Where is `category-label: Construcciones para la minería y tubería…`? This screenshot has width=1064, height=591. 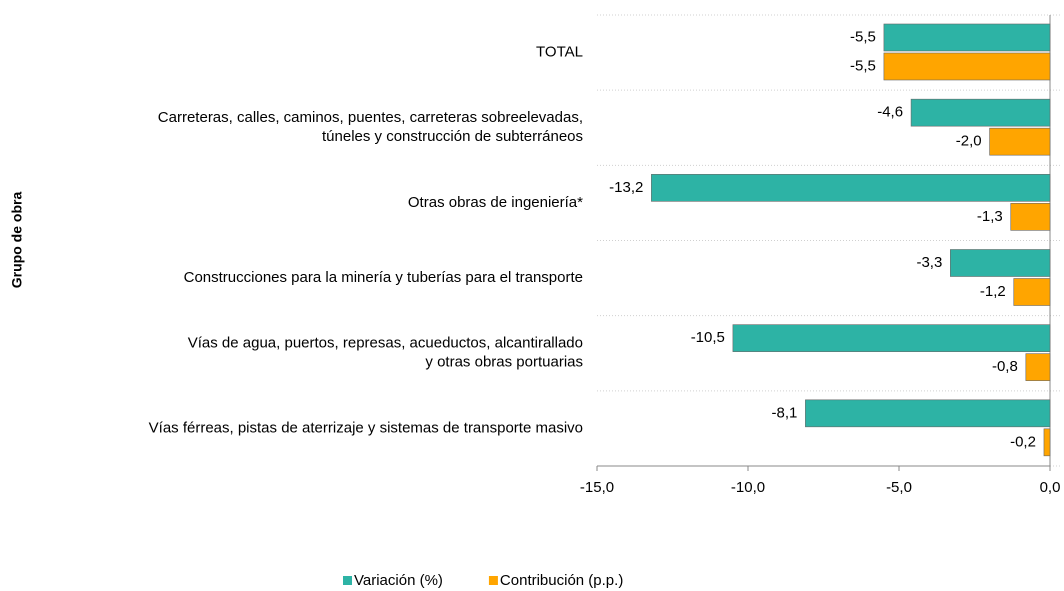 category-label: Construcciones para la minería y tubería… is located at coordinates (383, 277).